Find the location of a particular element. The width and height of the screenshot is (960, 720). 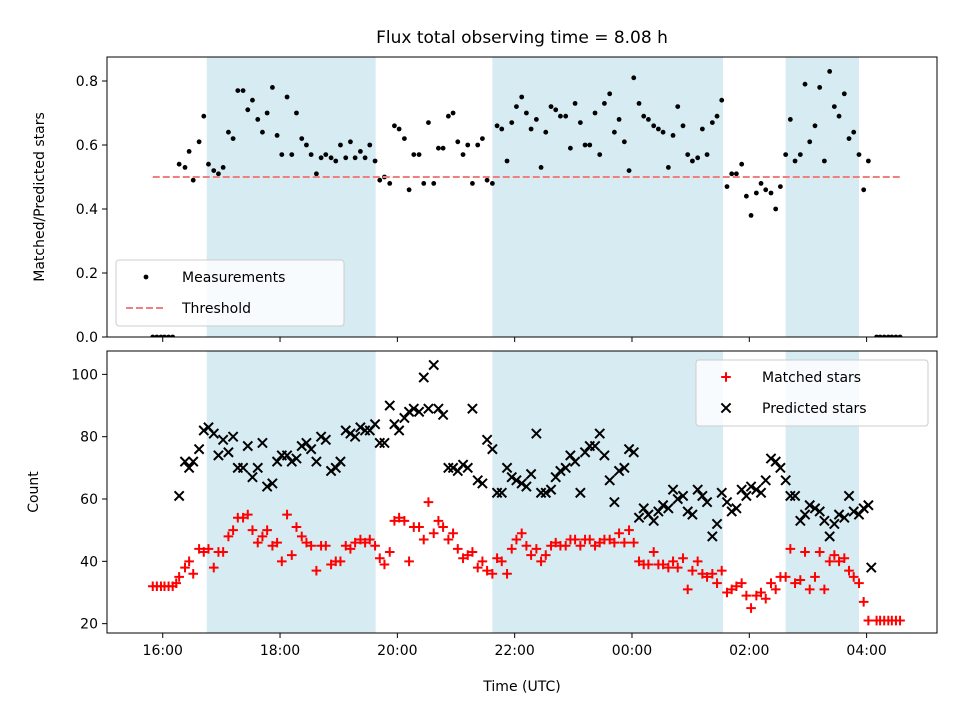

chart-title: Flux total observing time = 8.08 h is located at coordinates (522, 38).